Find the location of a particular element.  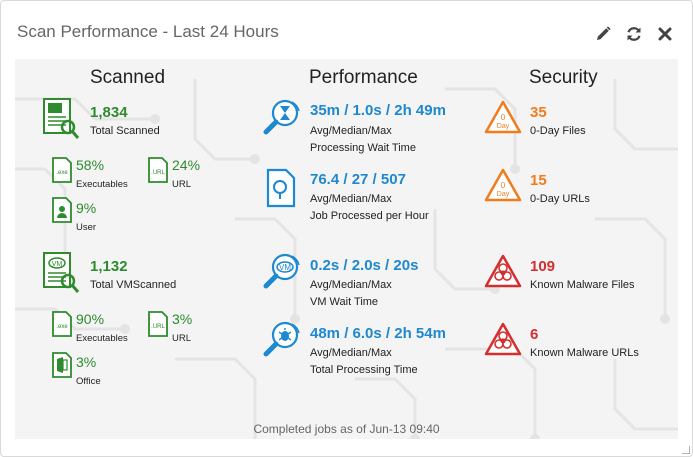

malware-files-value: 109 is located at coordinates (543, 266).